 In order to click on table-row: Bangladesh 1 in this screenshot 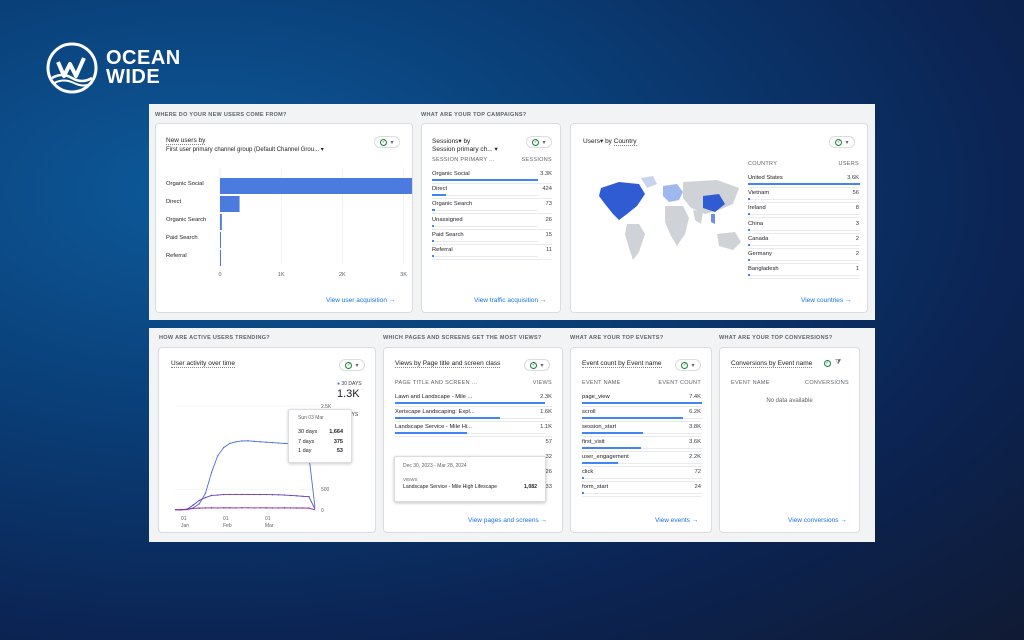, I will do `click(803, 269)`.